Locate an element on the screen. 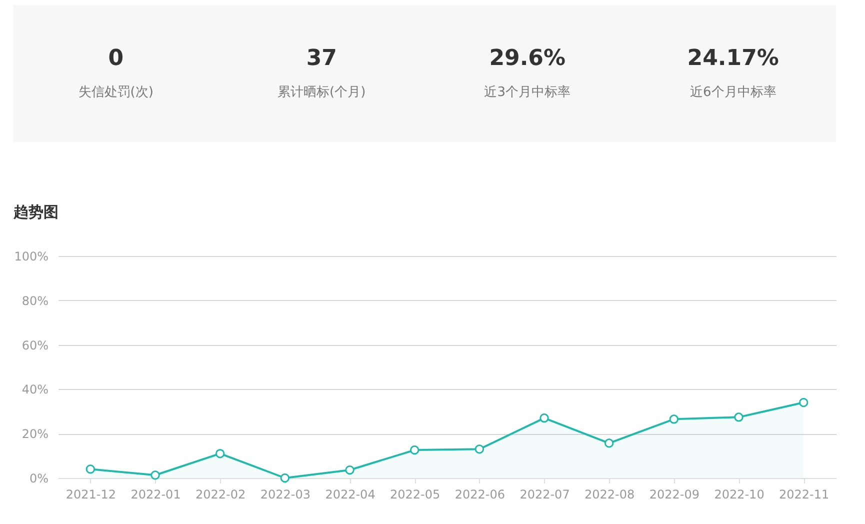  x-tick-label: 2022-09 is located at coordinates (674, 495).